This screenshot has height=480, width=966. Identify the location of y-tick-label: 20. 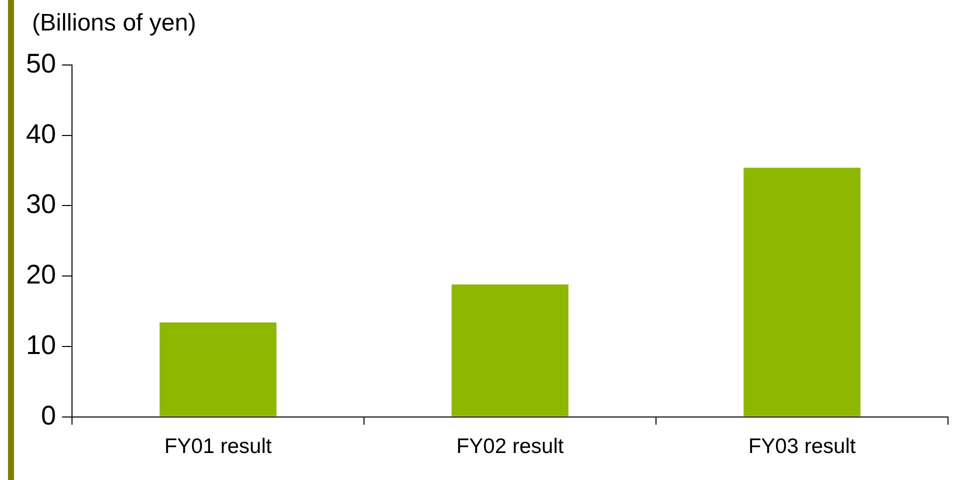
(41, 275).